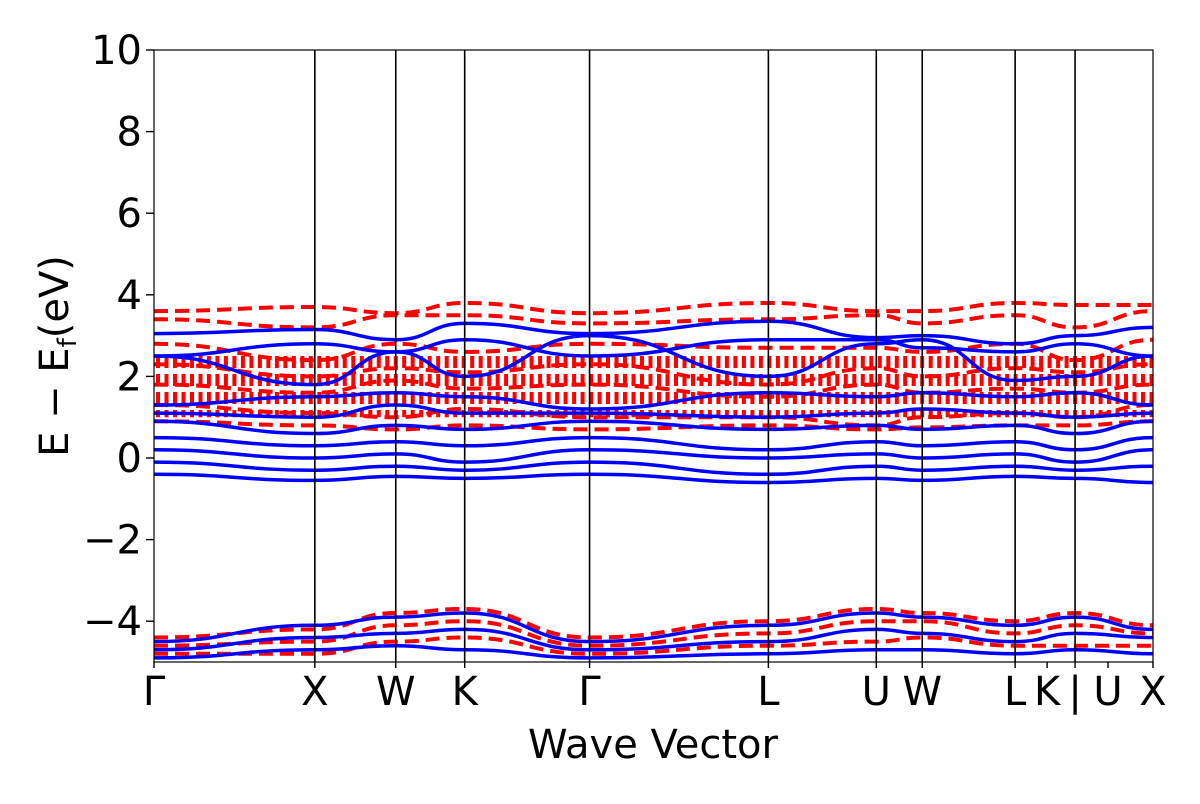  What do you see at coordinates (118, 336) in the screenshot?
I see `y-axis: −4 −2 0 2 4 6 8 10` at bounding box center [118, 336].